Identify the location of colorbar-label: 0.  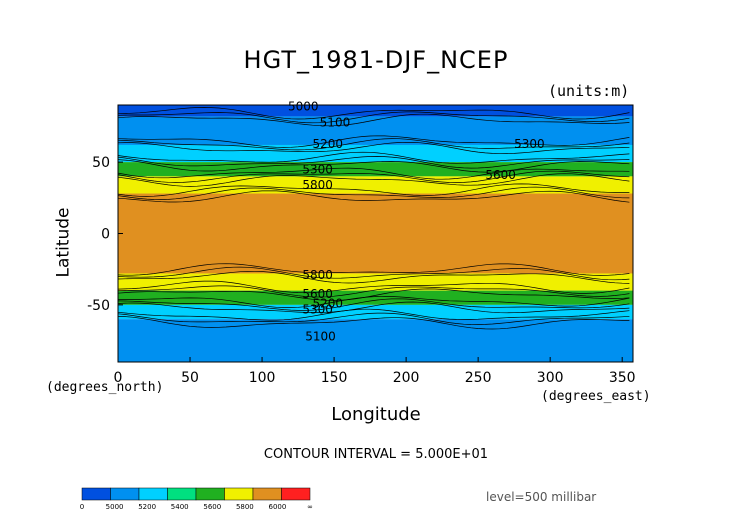
(82, 507).